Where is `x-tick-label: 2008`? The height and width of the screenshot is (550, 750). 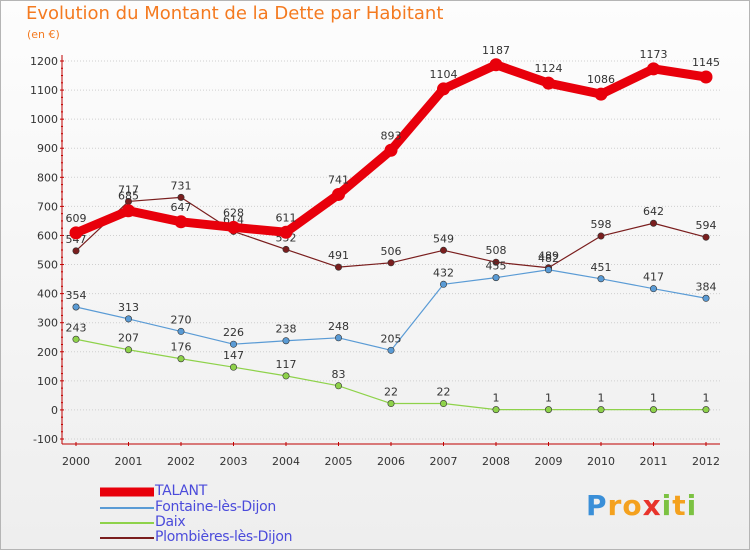 x-tick-label: 2008 is located at coordinates (496, 461).